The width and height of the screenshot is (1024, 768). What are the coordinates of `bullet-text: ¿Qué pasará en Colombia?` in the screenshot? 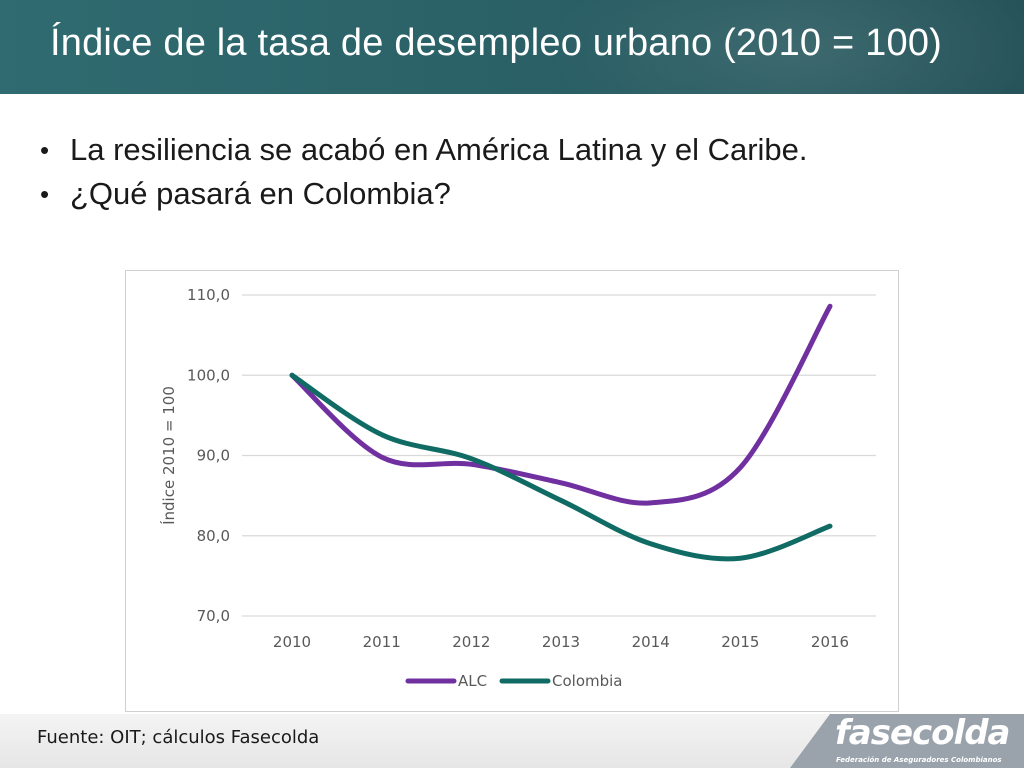 It's located at (260, 193).